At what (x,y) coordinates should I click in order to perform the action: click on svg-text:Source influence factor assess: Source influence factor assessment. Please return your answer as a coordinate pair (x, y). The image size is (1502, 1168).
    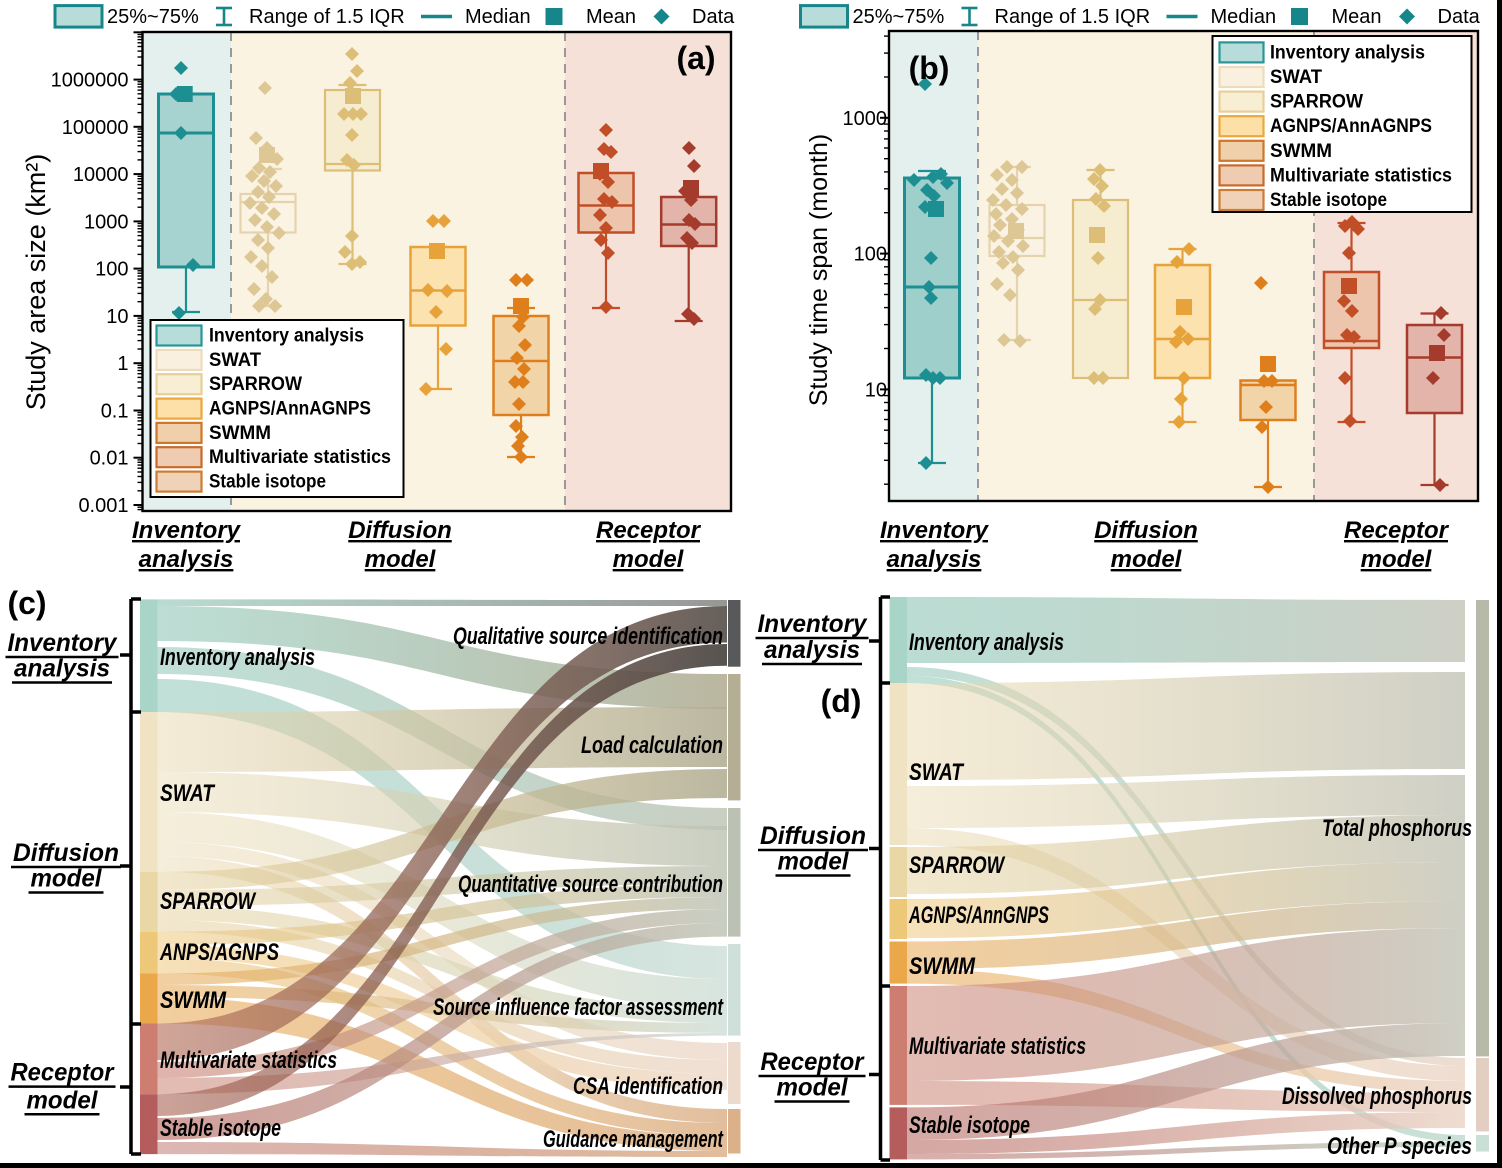
    Looking at the image, I should click on (578, 1007).